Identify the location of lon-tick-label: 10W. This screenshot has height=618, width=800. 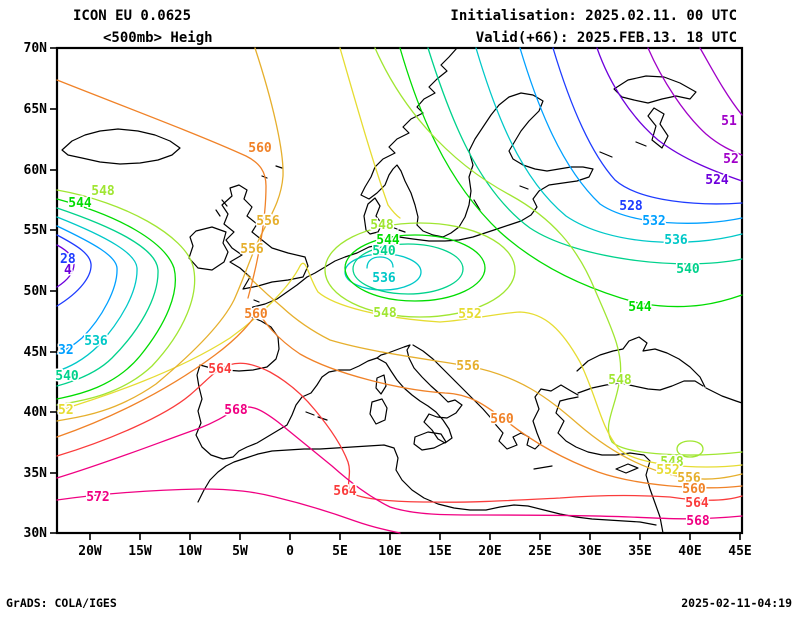
(190, 551).